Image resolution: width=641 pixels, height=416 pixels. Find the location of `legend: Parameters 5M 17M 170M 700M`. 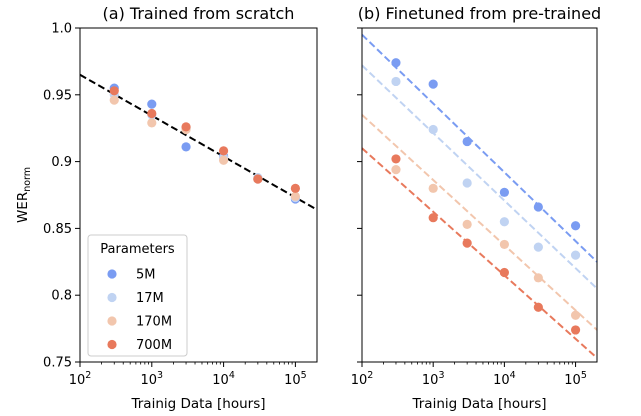

legend: Parameters 5M 17M 170M 700M is located at coordinates (137, 295).